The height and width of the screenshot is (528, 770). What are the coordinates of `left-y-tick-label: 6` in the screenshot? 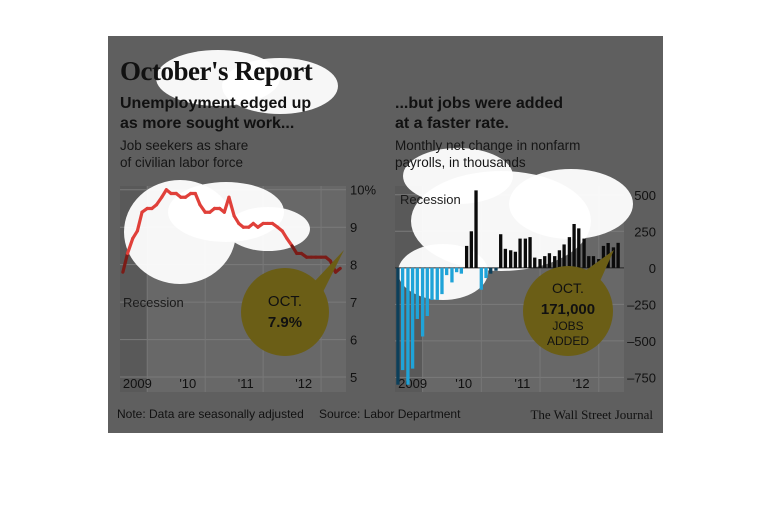 It's located at (353, 340).